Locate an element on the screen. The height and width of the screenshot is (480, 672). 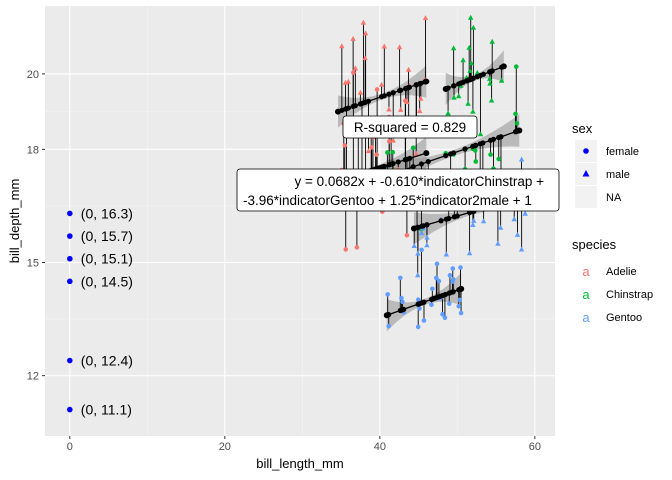
y-tick-label: 15 is located at coordinates (33, 263).